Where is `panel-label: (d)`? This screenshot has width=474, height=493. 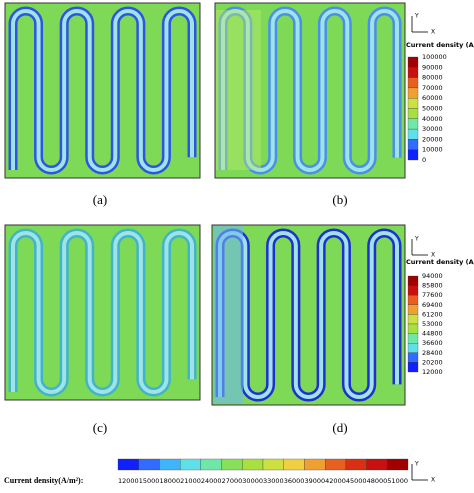 panel-label: (d) is located at coordinates (339, 427).